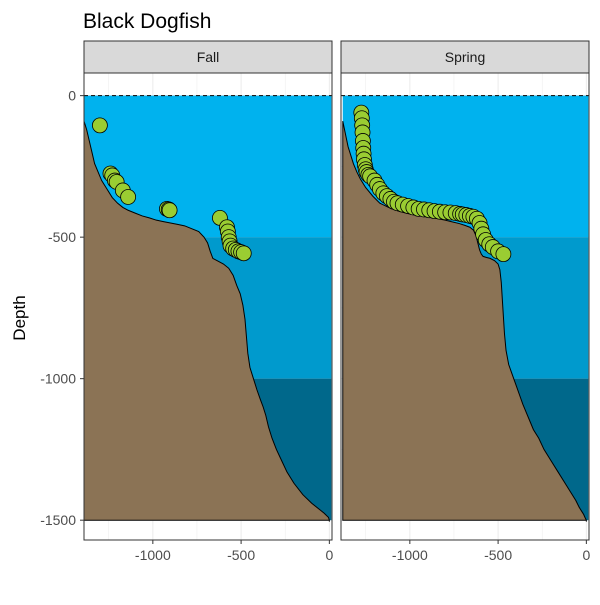  What do you see at coordinates (58, 520) in the screenshot?
I see `y-tick-label: -1500` at bounding box center [58, 520].